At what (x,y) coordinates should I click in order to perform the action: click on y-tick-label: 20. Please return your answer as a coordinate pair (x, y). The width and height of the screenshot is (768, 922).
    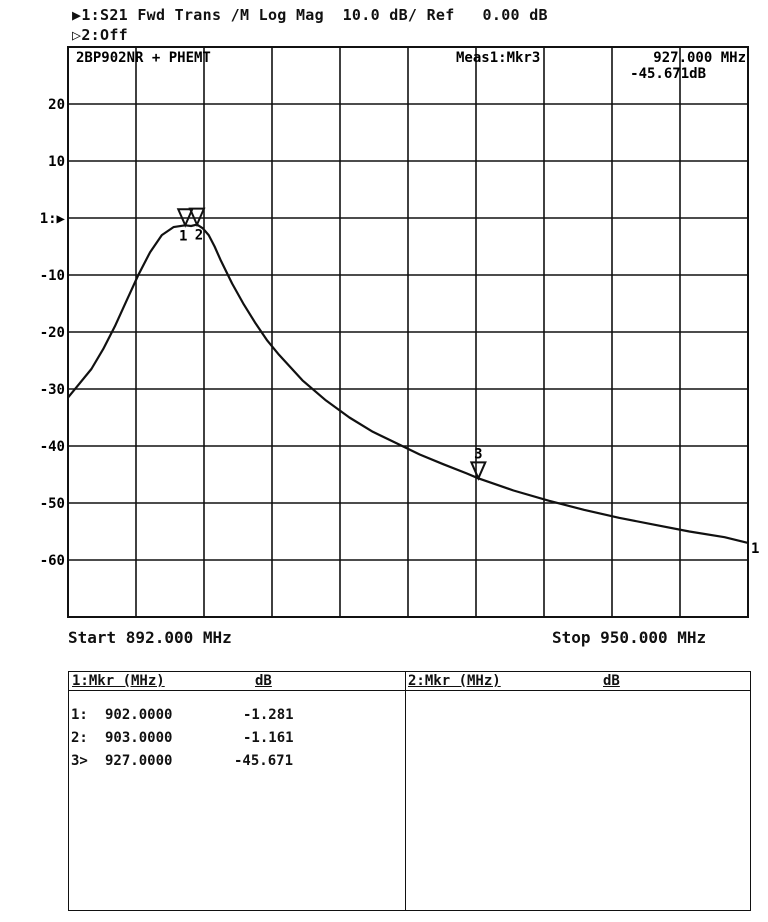
    Looking at the image, I should click on (56, 105).